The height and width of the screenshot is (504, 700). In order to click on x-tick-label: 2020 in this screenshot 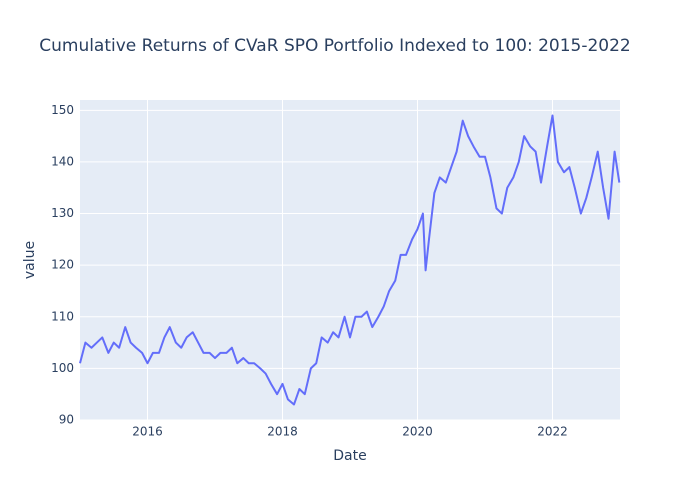, I will do `click(417, 432)`.